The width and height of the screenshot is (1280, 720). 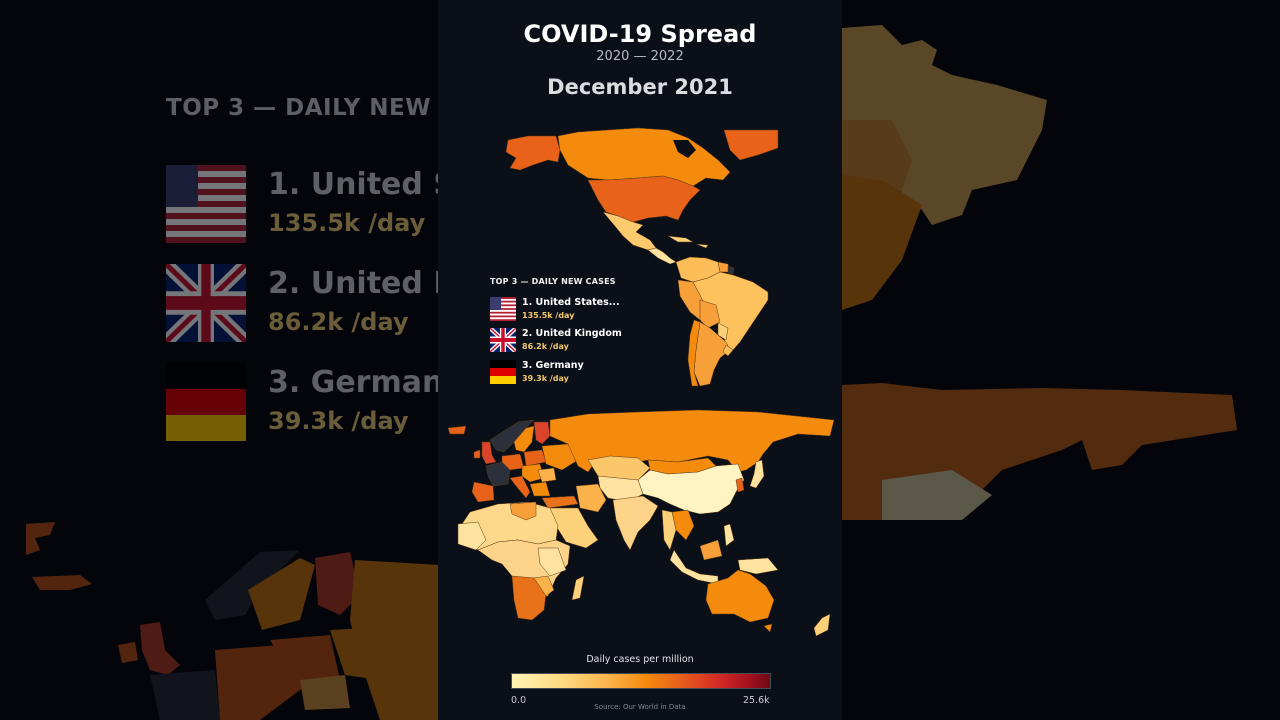 What do you see at coordinates (356, 382) in the screenshot?
I see `background-country-name: 3. German` at bounding box center [356, 382].